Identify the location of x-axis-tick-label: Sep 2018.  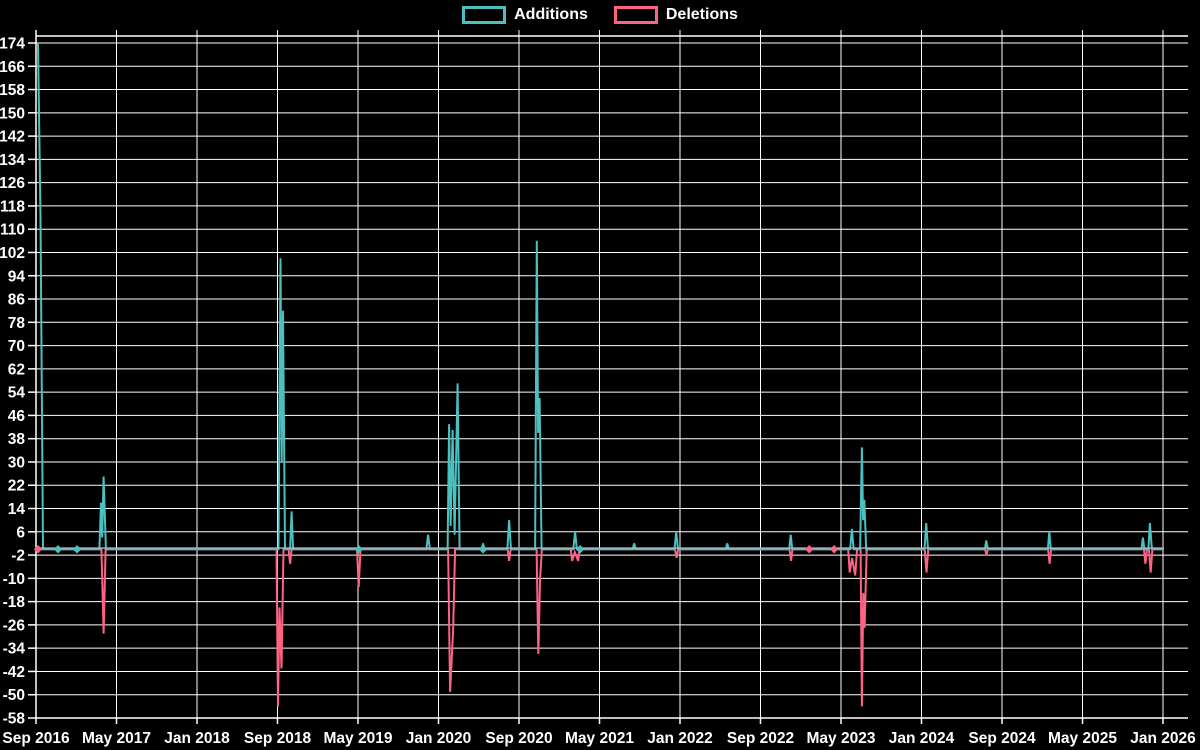
(278, 738).